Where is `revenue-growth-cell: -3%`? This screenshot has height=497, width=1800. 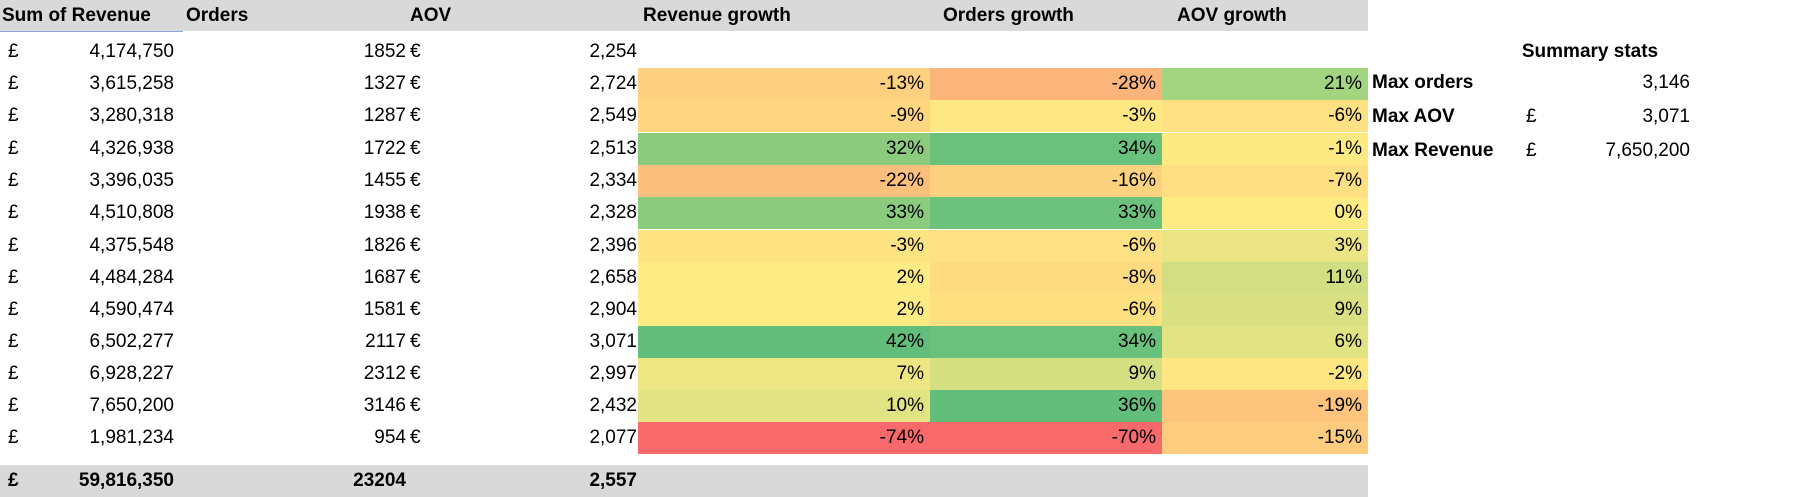
revenue-growth-cell: -3% is located at coordinates (784, 246).